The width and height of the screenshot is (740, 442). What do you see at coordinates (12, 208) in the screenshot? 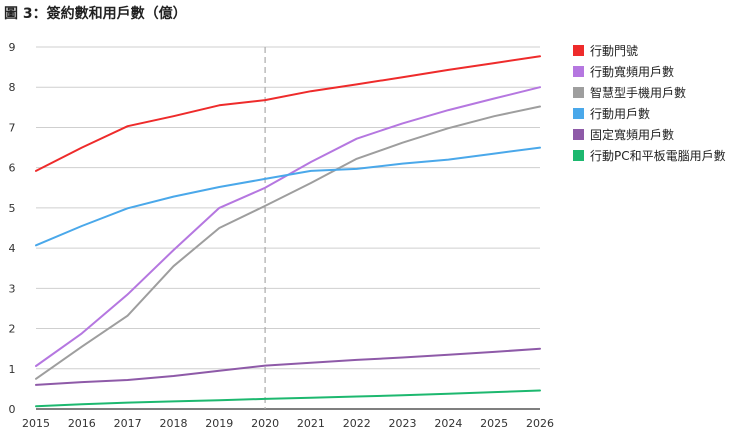
I see `y-tick-label: 5` at bounding box center [12, 208].